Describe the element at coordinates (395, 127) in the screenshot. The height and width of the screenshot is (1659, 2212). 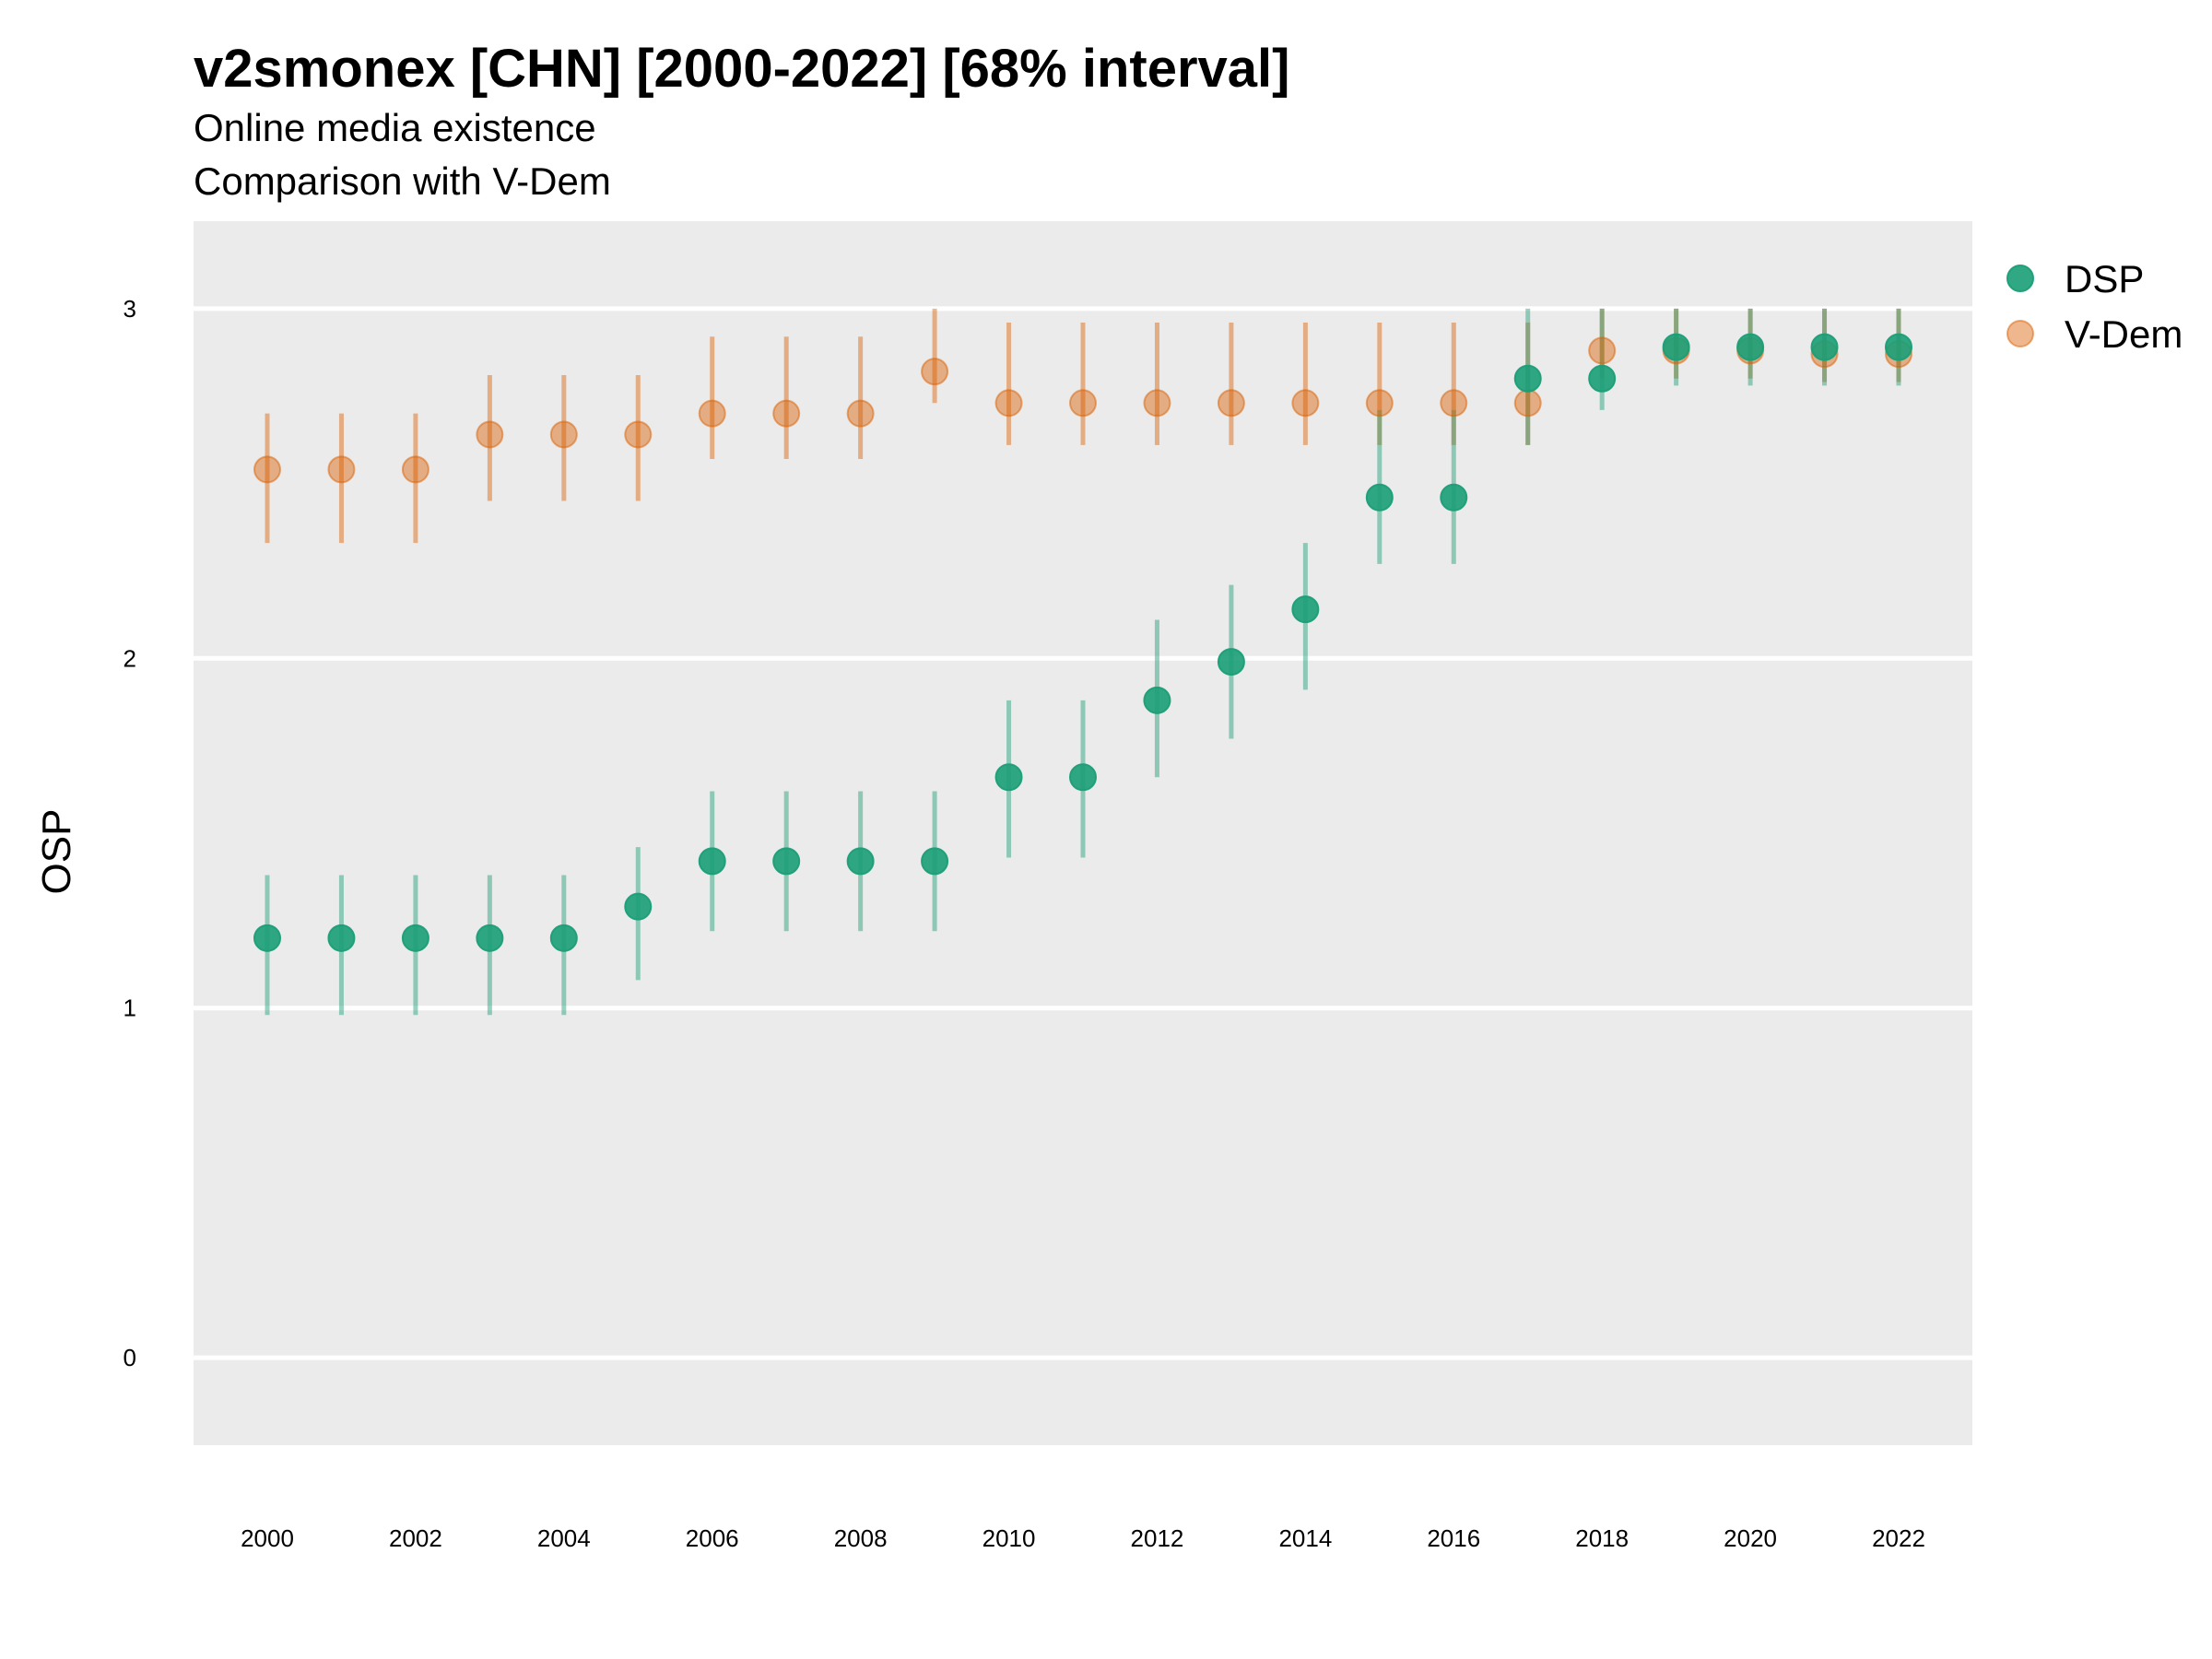
I see `chart-subtitle-line-1: Online media existence` at that location.